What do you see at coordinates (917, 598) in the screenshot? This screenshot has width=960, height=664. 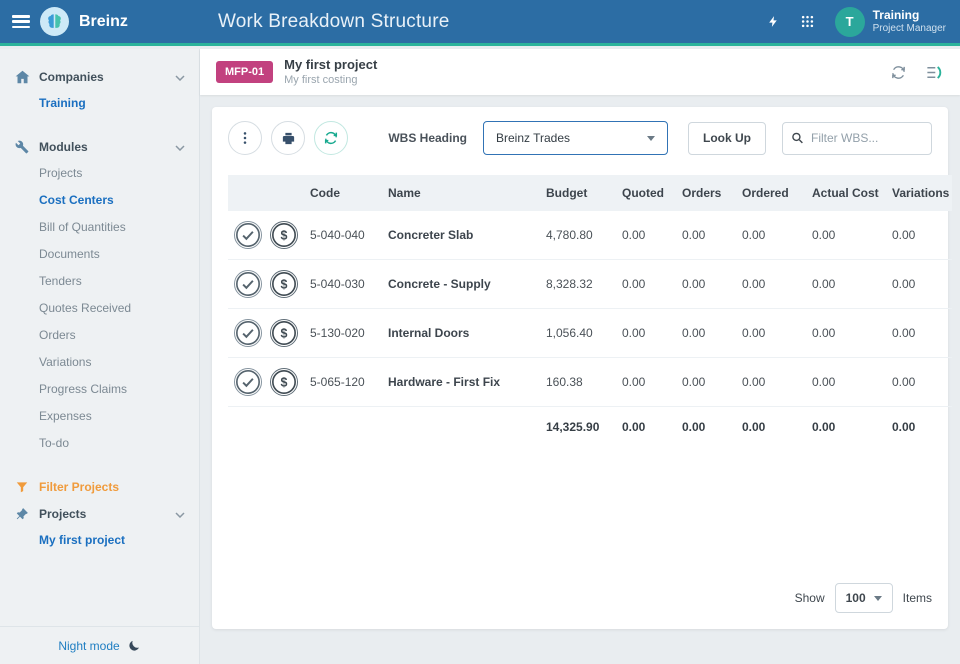 I see `items-label: Items` at bounding box center [917, 598].